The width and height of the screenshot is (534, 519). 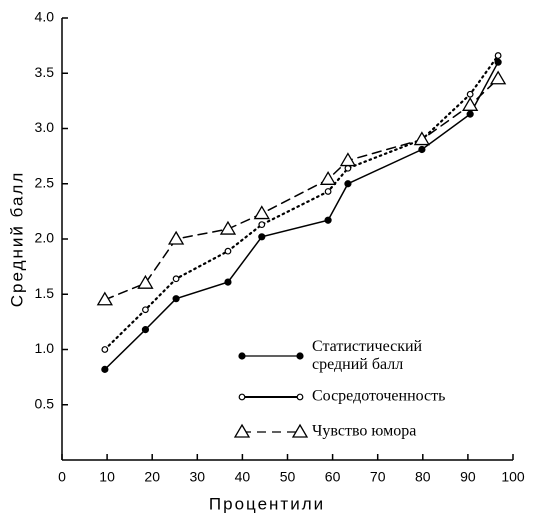 I want to click on x-tick-label: 20, so click(x=152, y=477).